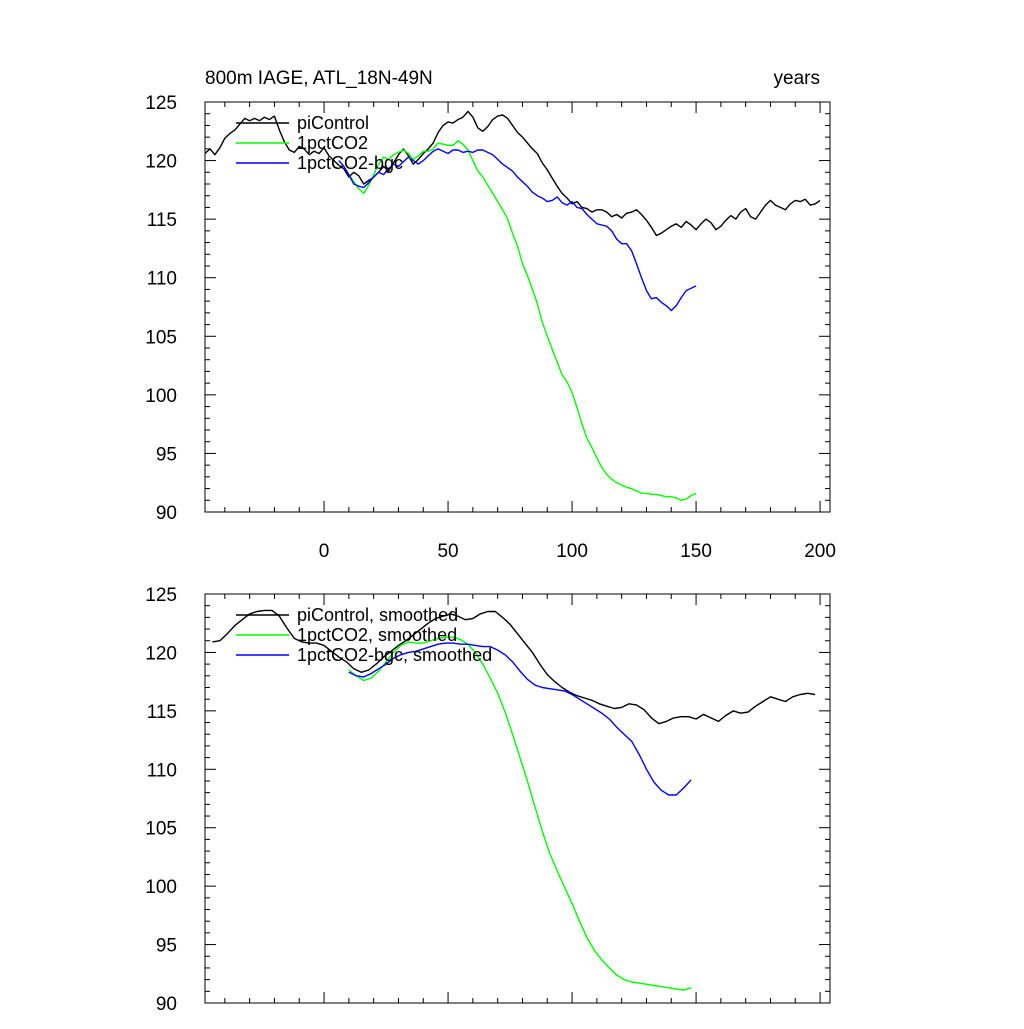 This screenshot has height=1029, width=1024. Describe the element at coordinates (520, 719) in the screenshot. I see `series-line-1pctco2-bgc-smoothed` at that location.